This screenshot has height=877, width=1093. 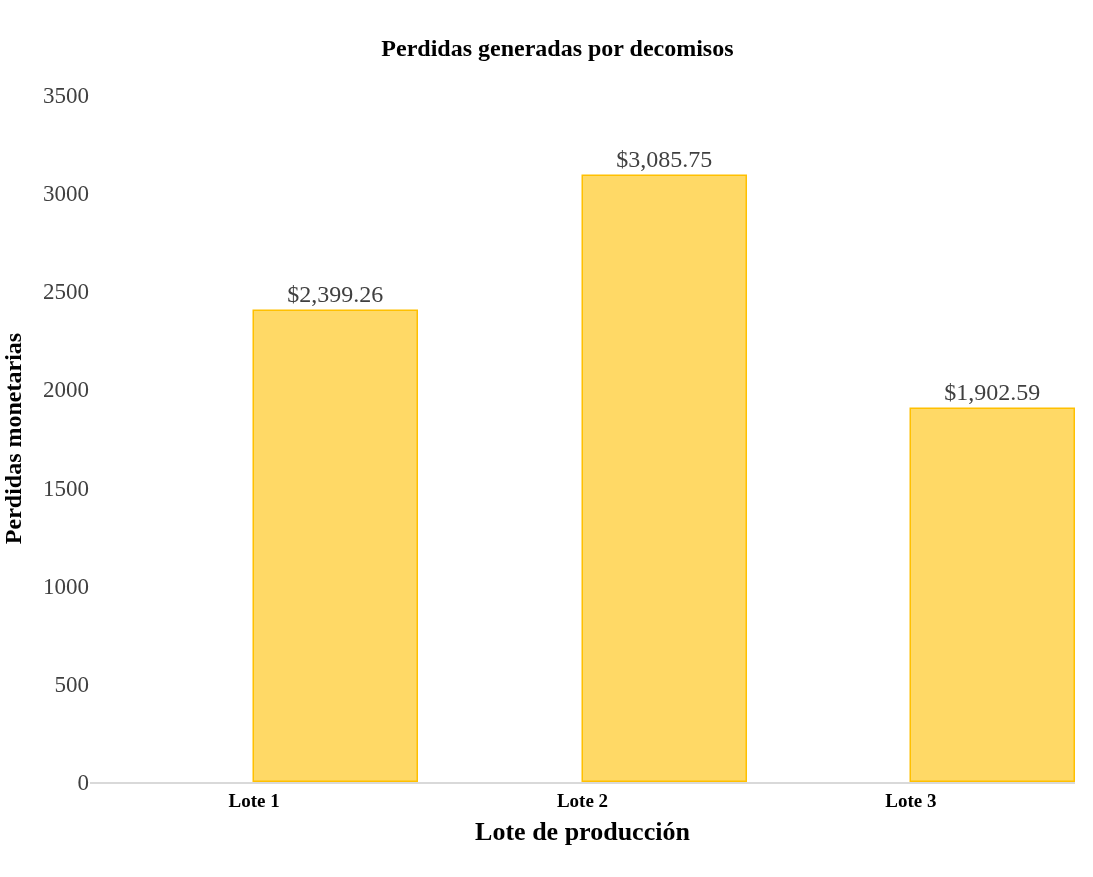 I want to click on data-label: $2,399.26, so click(x=335, y=294).